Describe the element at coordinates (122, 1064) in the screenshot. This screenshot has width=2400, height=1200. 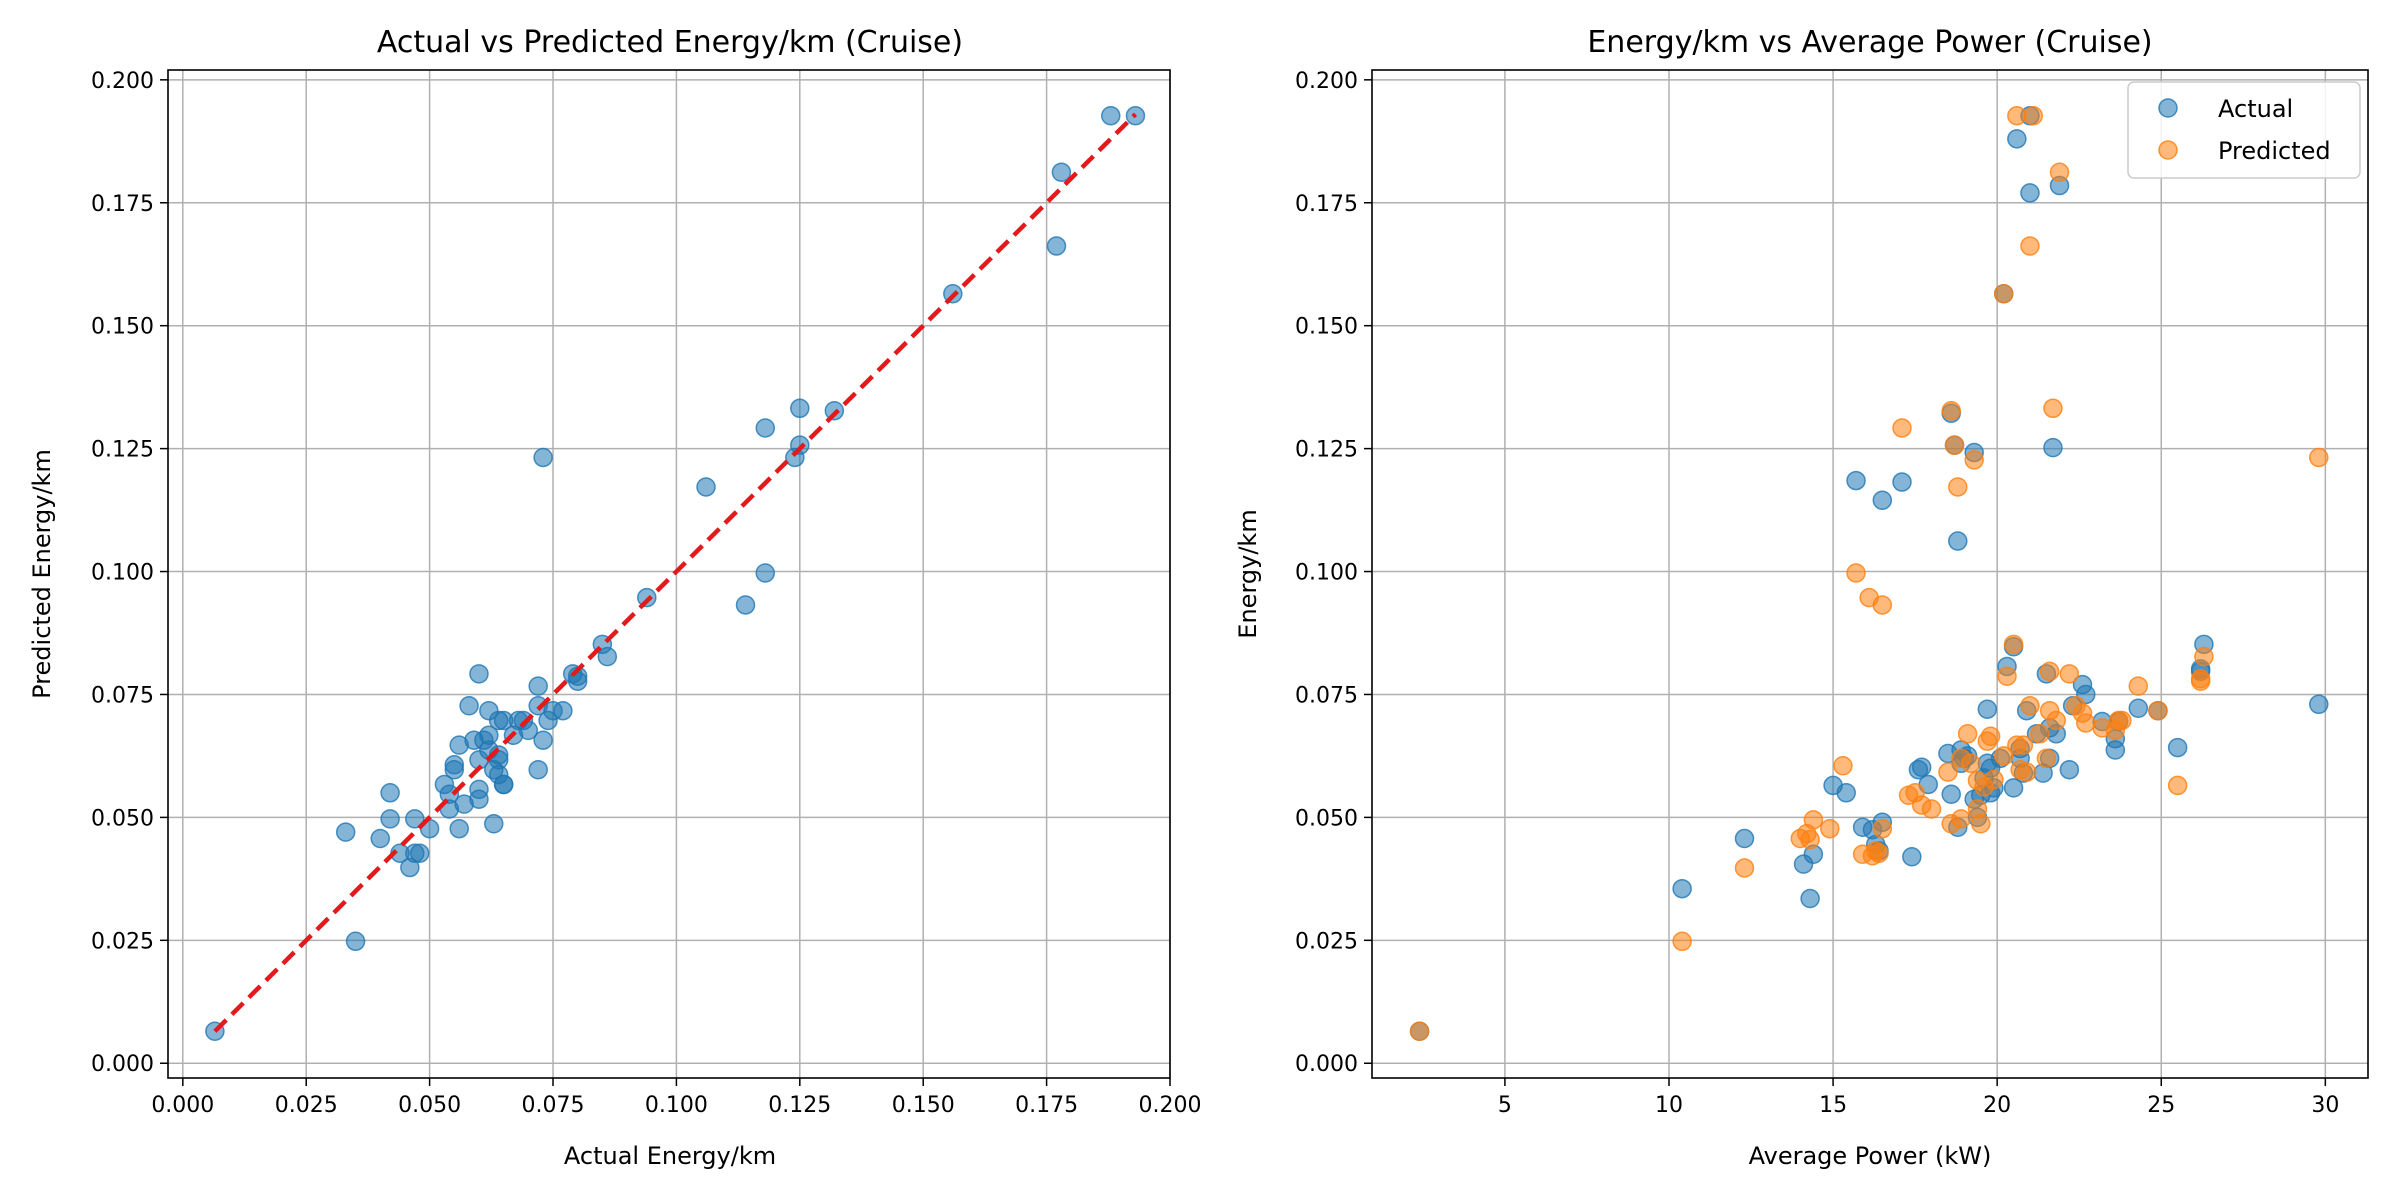
I see `left-y-tick-label: 0.000` at that location.